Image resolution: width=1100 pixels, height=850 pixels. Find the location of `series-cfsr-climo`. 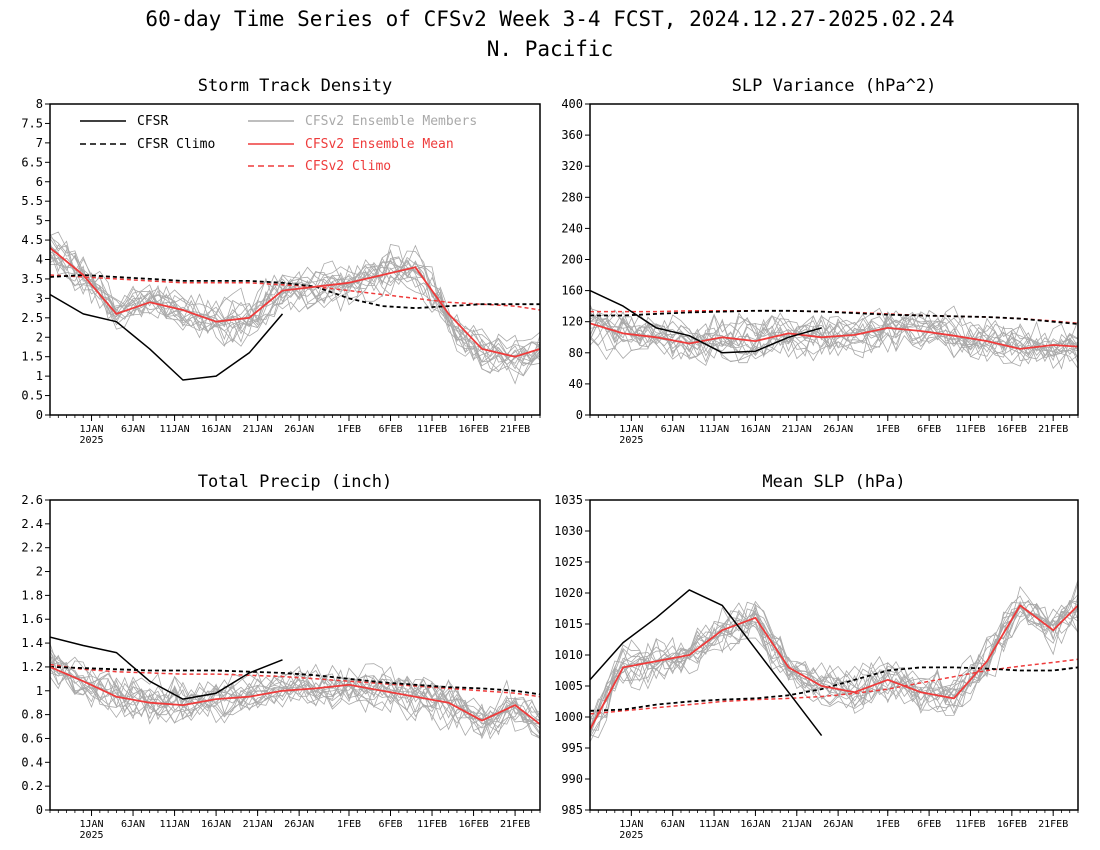

series-cfsr-climo is located at coordinates (834, 317).